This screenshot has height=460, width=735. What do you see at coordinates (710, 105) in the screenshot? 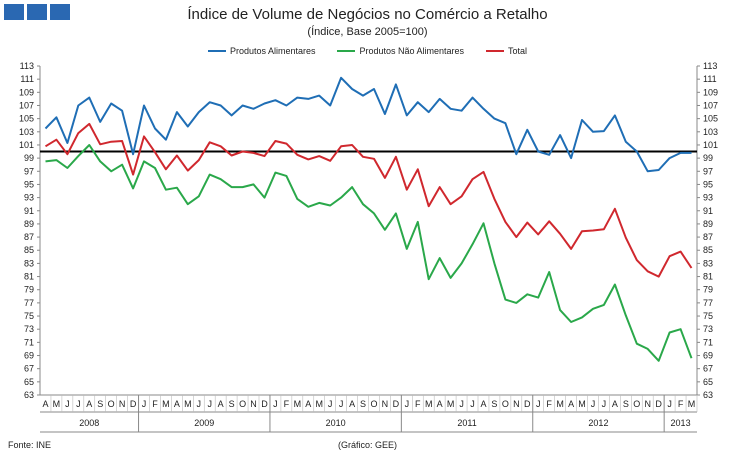
I see `y-tick-label-right: 107` at bounding box center [710, 105].